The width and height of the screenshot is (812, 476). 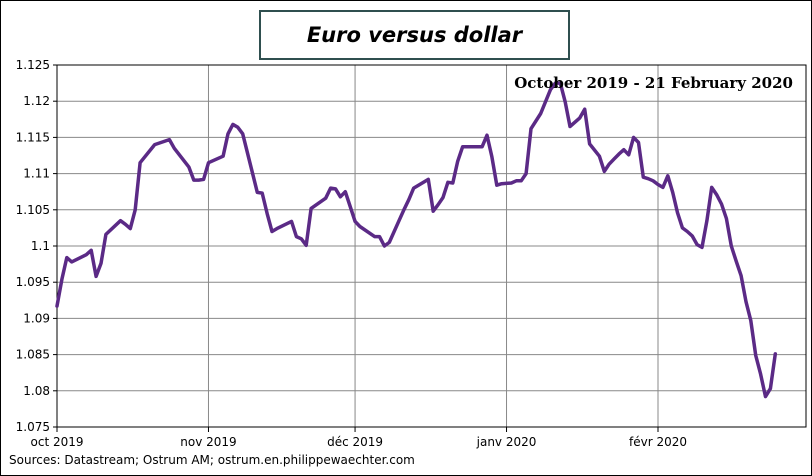 What do you see at coordinates (33, 282) in the screenshot?
I see `y-tick-label: 1.095` at bounding box center [33, 282].